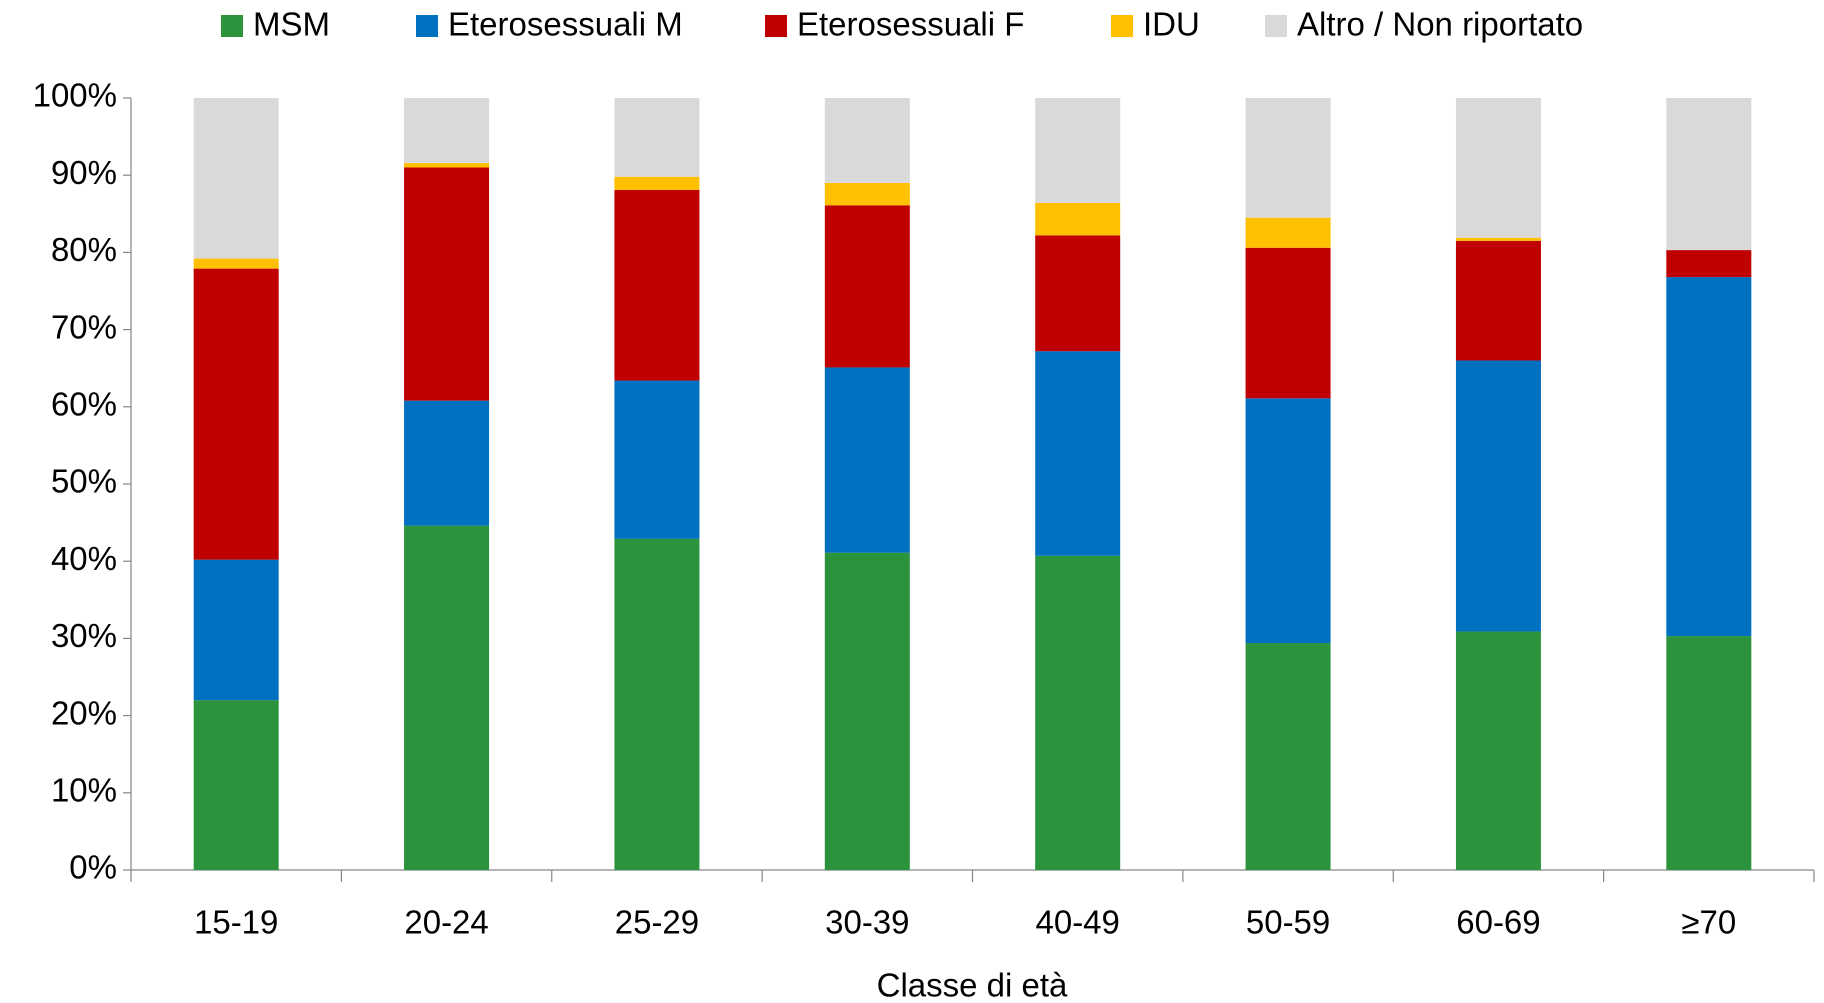 The width and height of the screenshot is (1824, 1003). What do you see at coordinates (84, 712) in the screenshot?
I see `y-tick-label: 20%` at bounding box center [84, 712].